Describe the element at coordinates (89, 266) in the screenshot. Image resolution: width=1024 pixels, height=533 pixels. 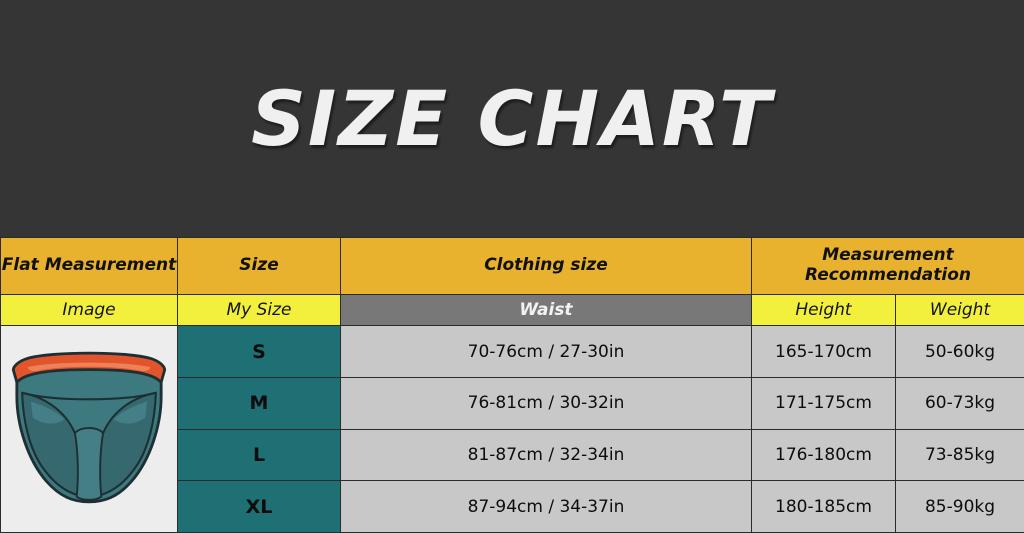
I see `header-flat-measurement: Flat Measurement` at that location.